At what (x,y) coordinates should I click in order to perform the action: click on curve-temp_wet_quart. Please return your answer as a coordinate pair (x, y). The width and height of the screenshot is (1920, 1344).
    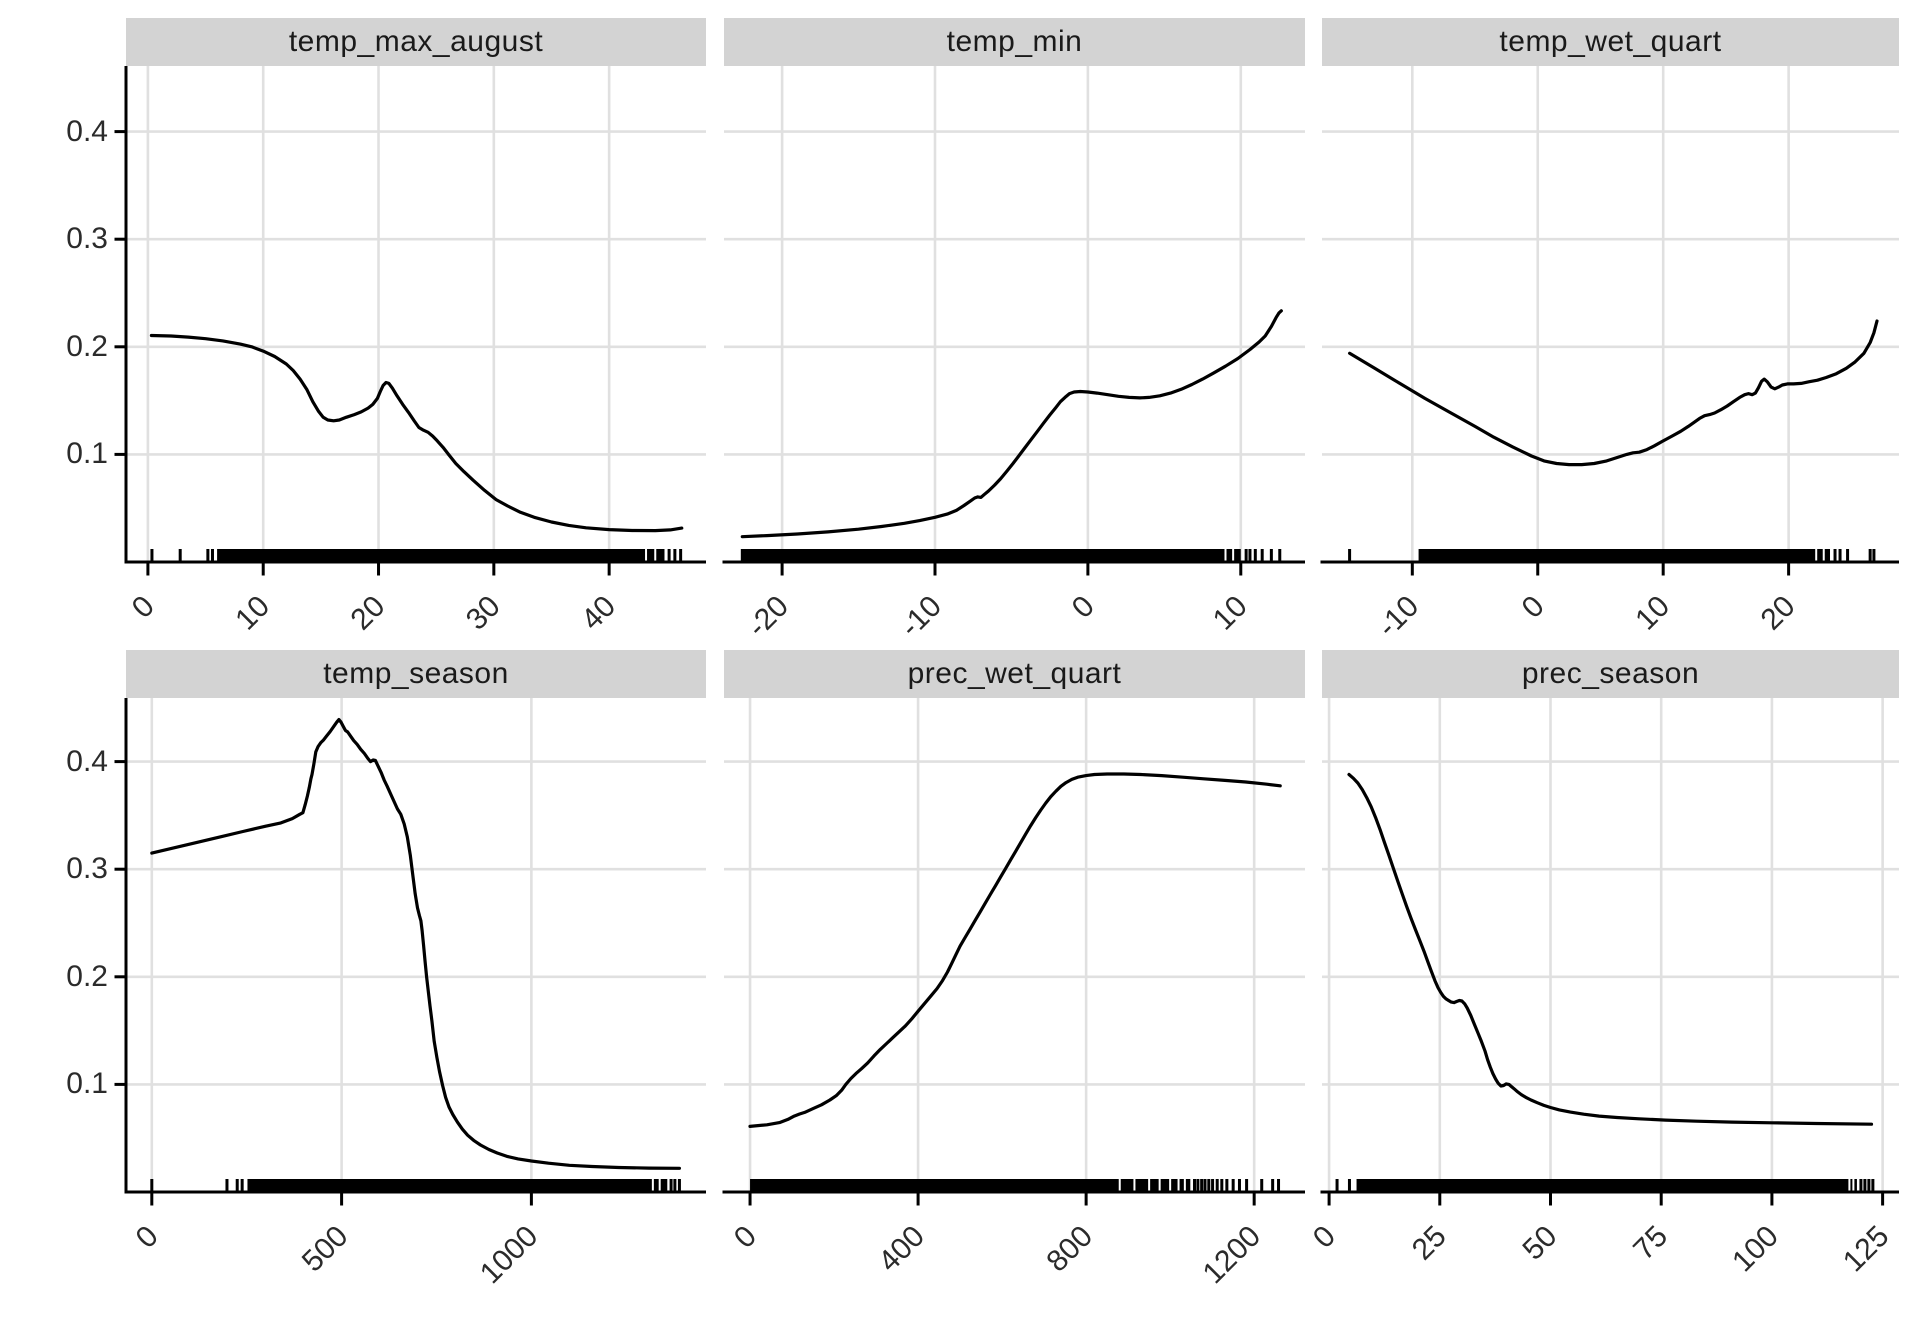
    Looking at the image, I should click on (1613, 393).